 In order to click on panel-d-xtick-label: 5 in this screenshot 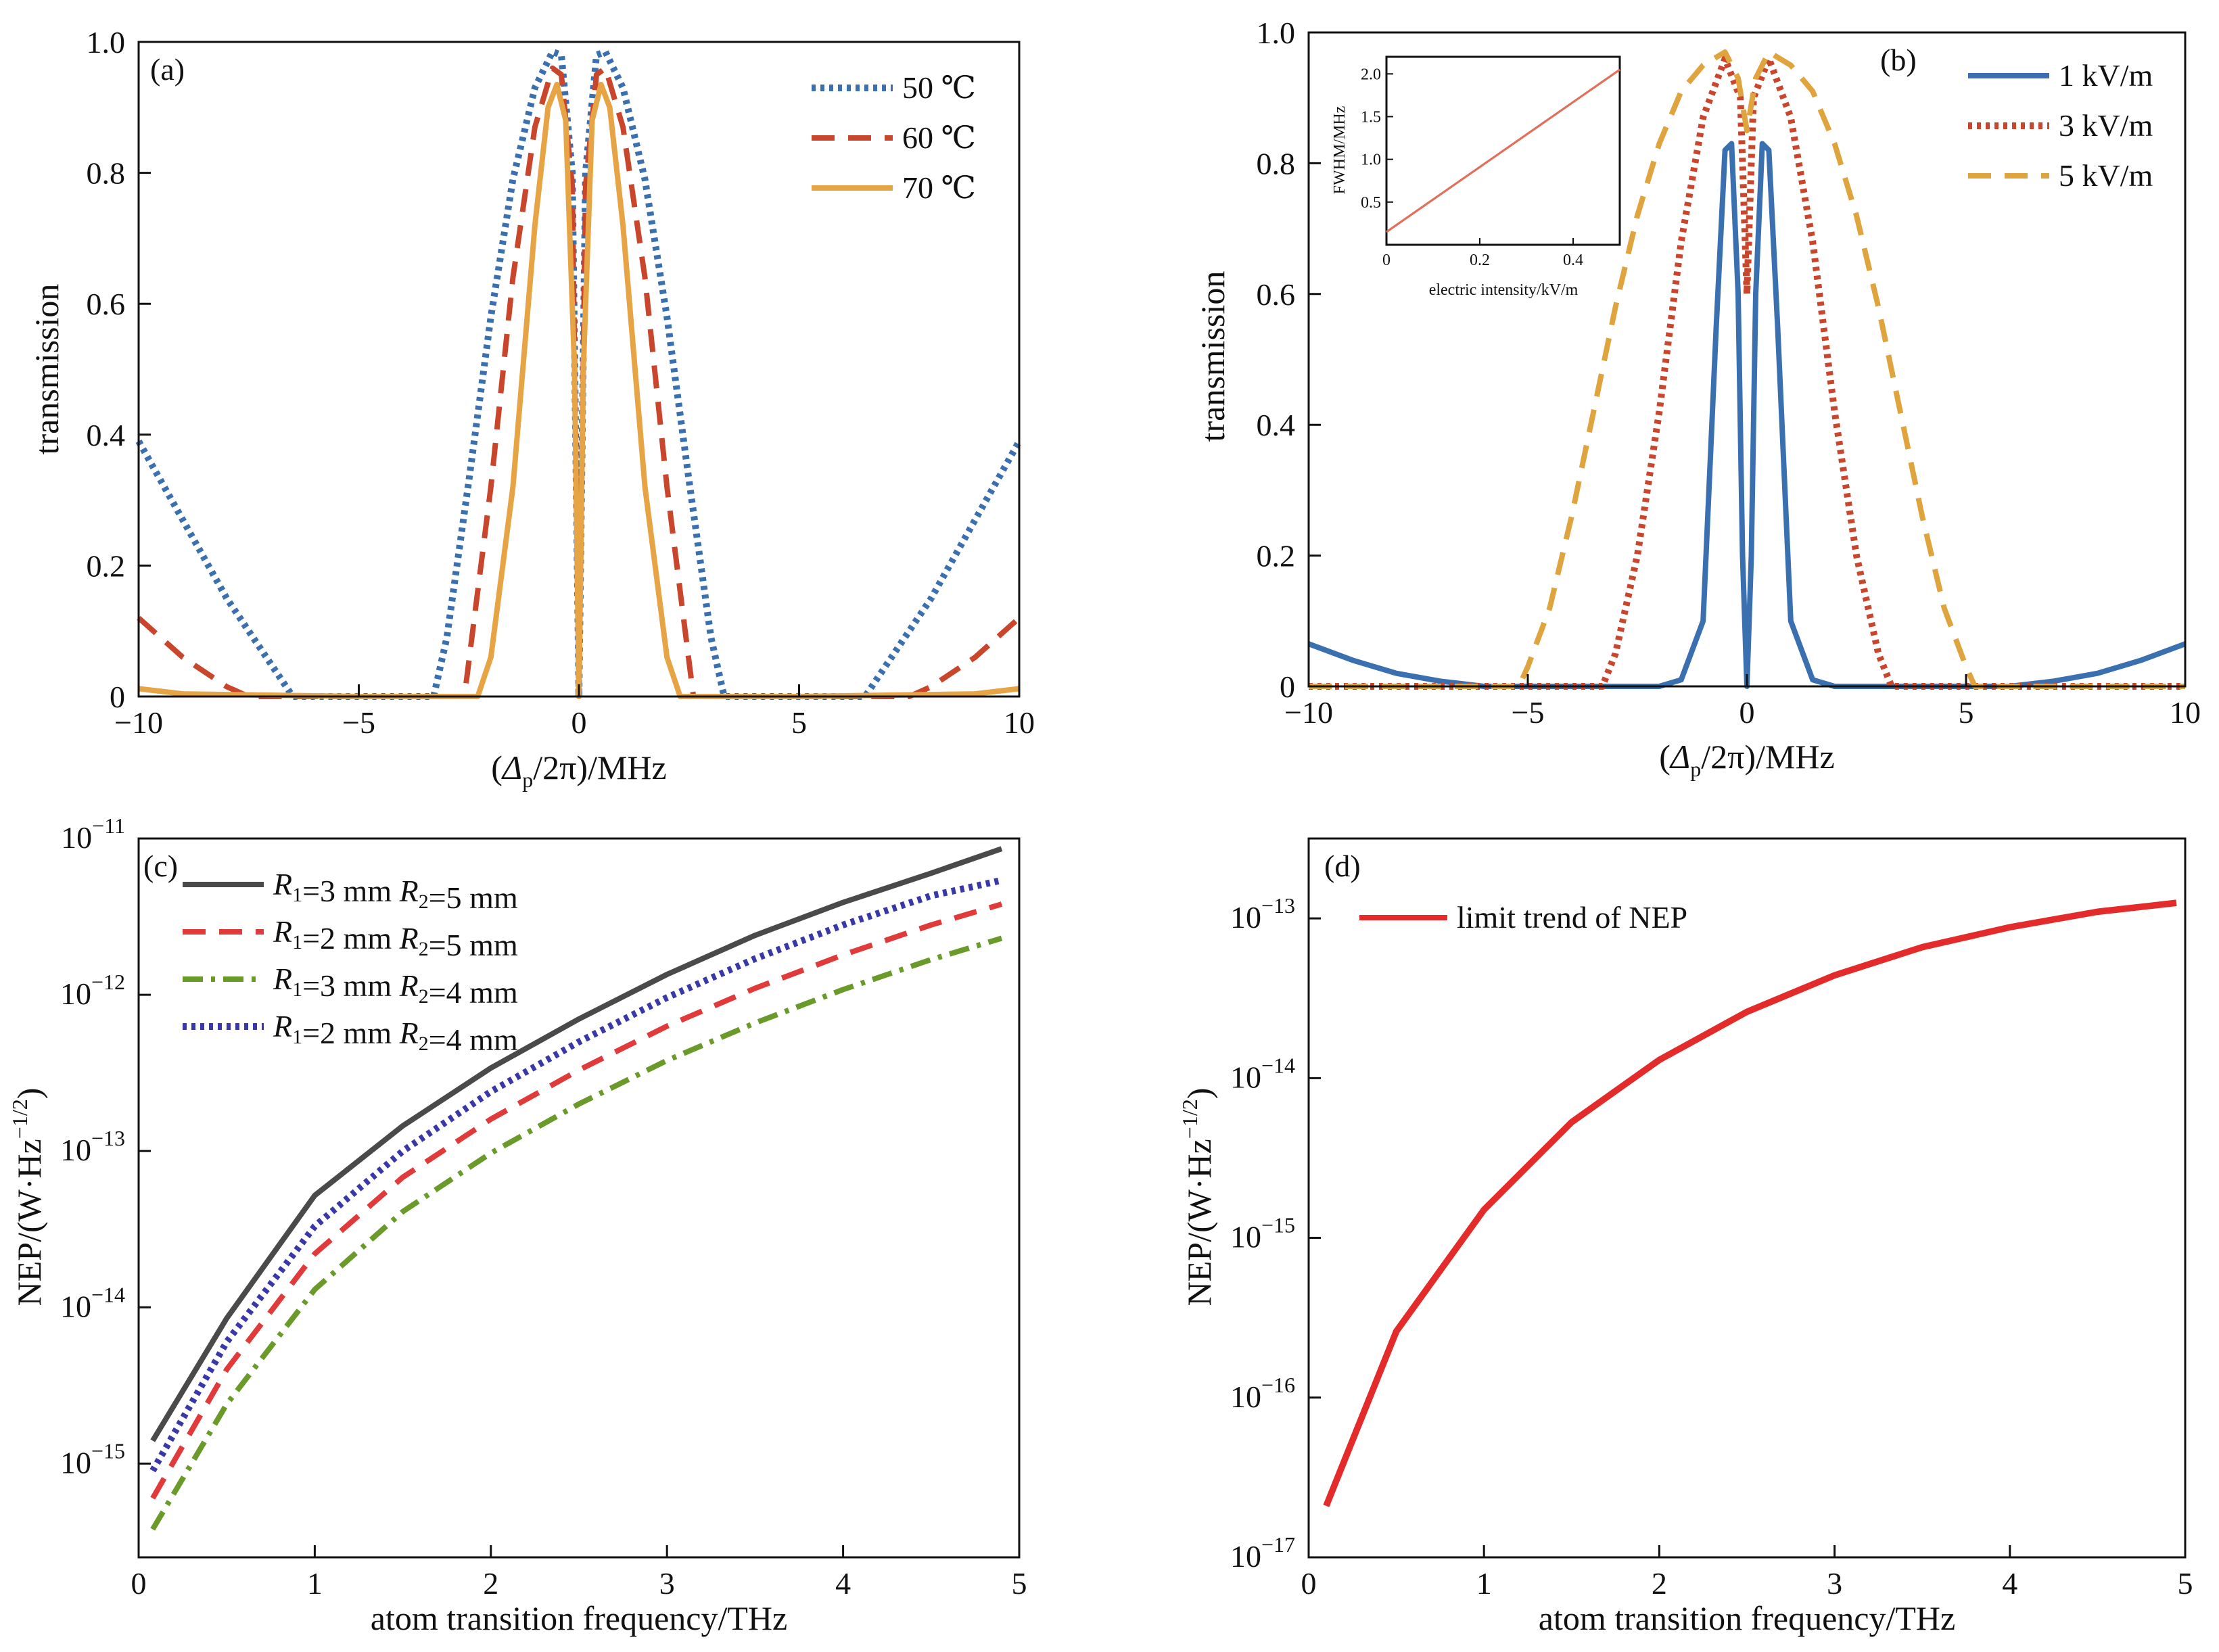, I will do `click(2185, 1583)`.